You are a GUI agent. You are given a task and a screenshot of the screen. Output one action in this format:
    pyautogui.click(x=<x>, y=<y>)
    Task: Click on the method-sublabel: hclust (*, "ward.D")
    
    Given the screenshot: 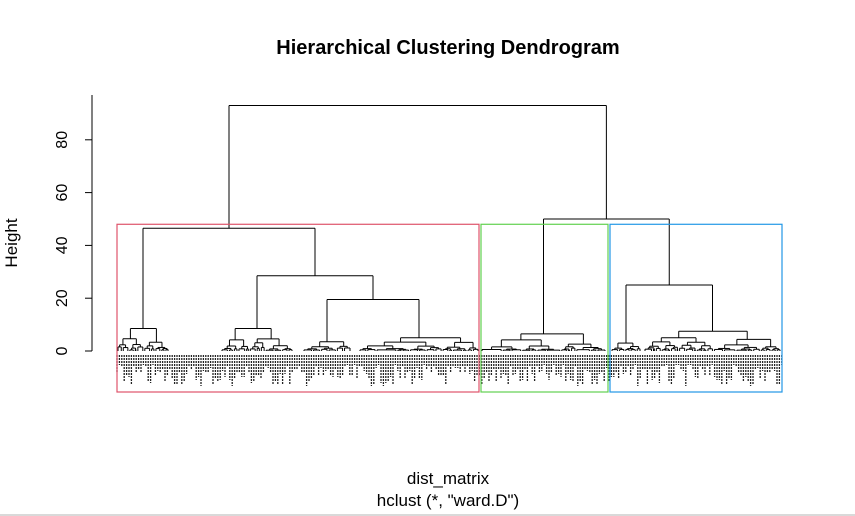 What is the action you would take?
    pyautogui.click(x=448, y=500)
    